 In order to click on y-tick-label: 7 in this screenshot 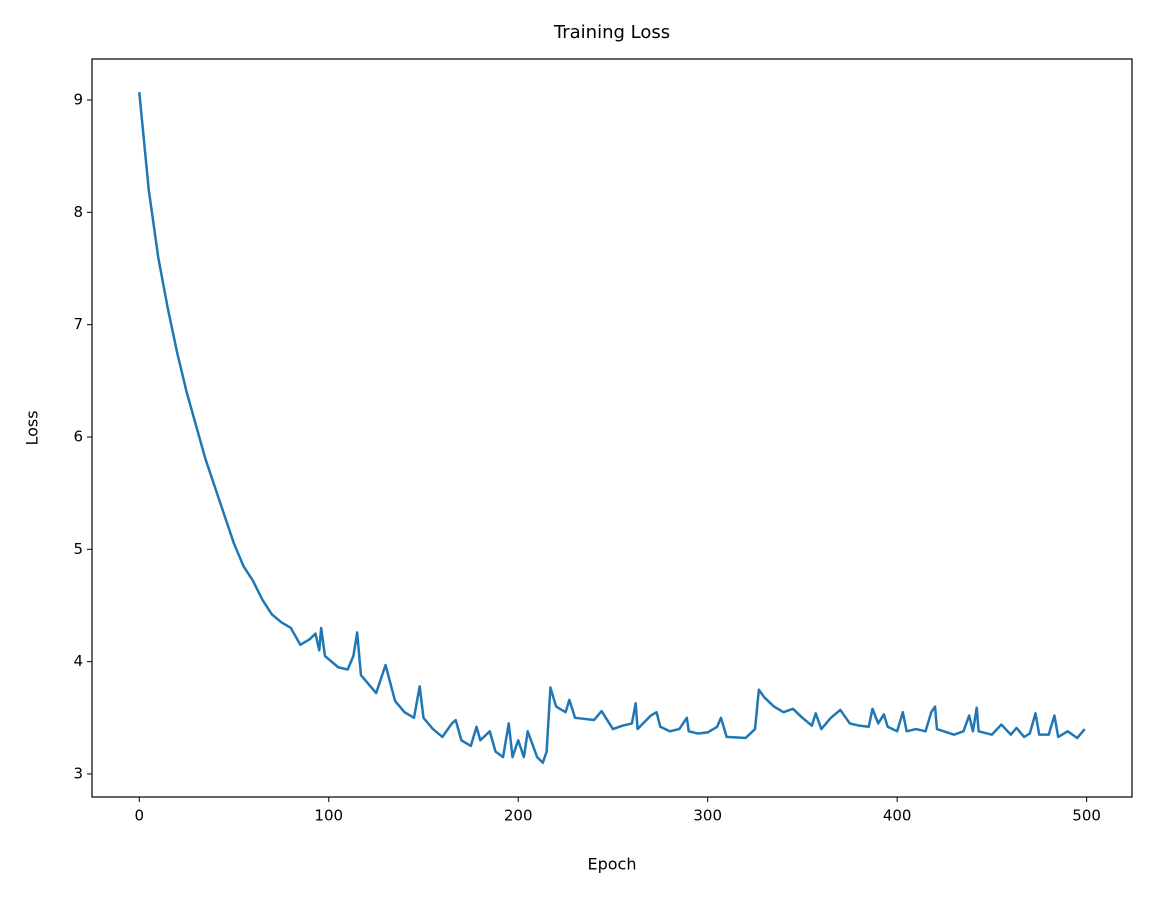, I will do `click(78, 324)`.